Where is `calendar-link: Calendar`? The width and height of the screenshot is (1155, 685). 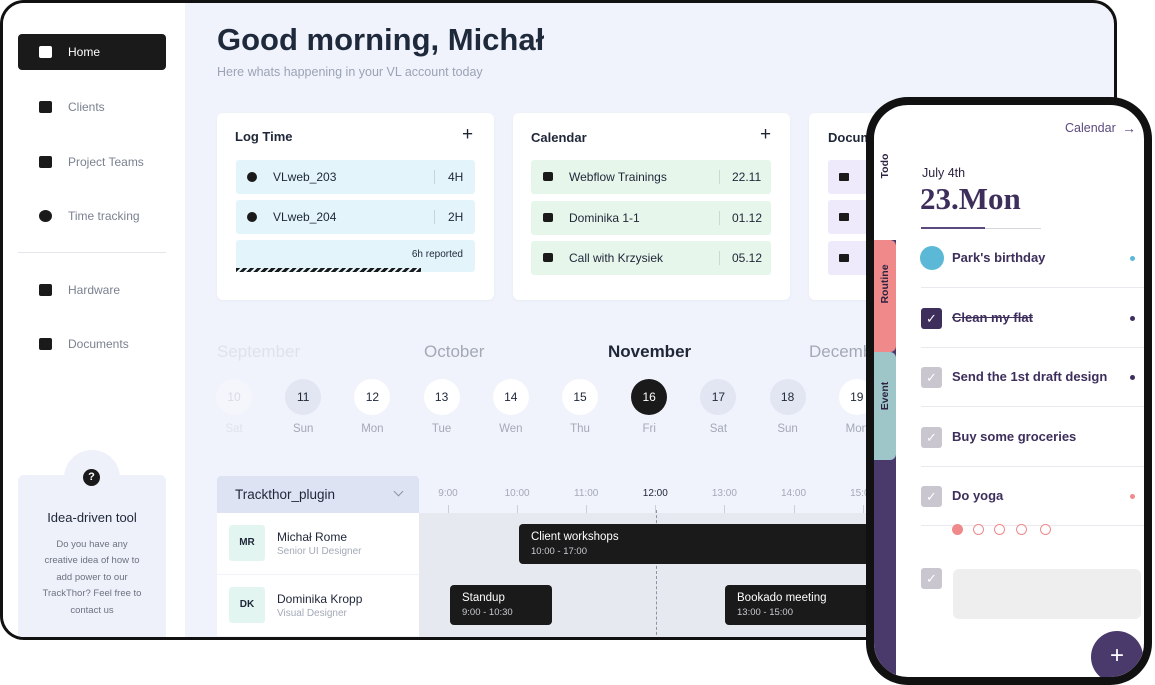 calendar-link: Calendar is located at coordinates (1090, 128).